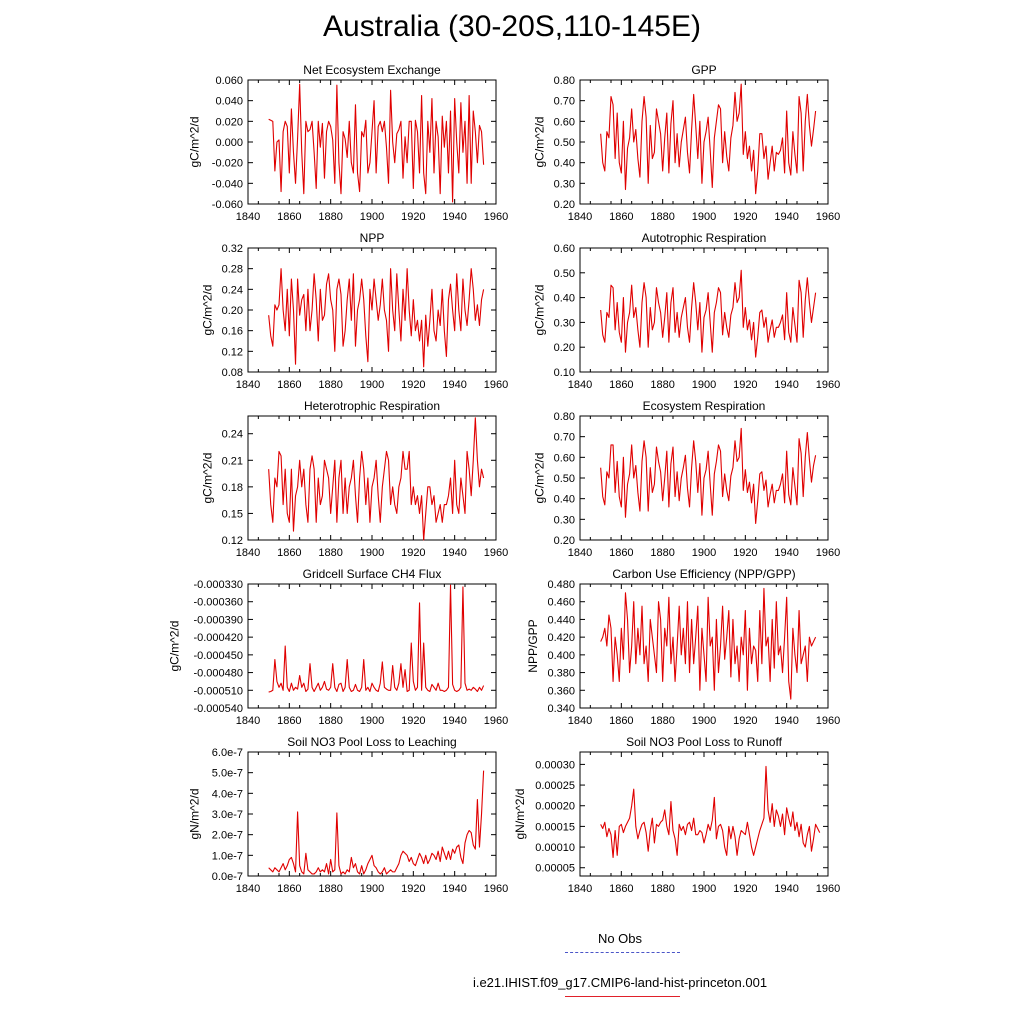  I want to click on legend-line-dashed, so click(622, 952).